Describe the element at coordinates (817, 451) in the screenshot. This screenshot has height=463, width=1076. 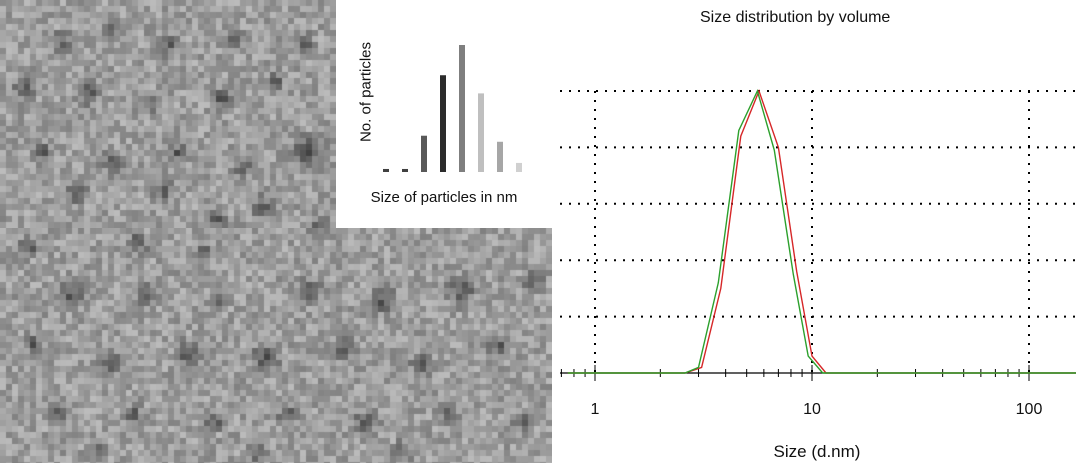
I see `x-axis-title: Size (d.nm)` at that location.